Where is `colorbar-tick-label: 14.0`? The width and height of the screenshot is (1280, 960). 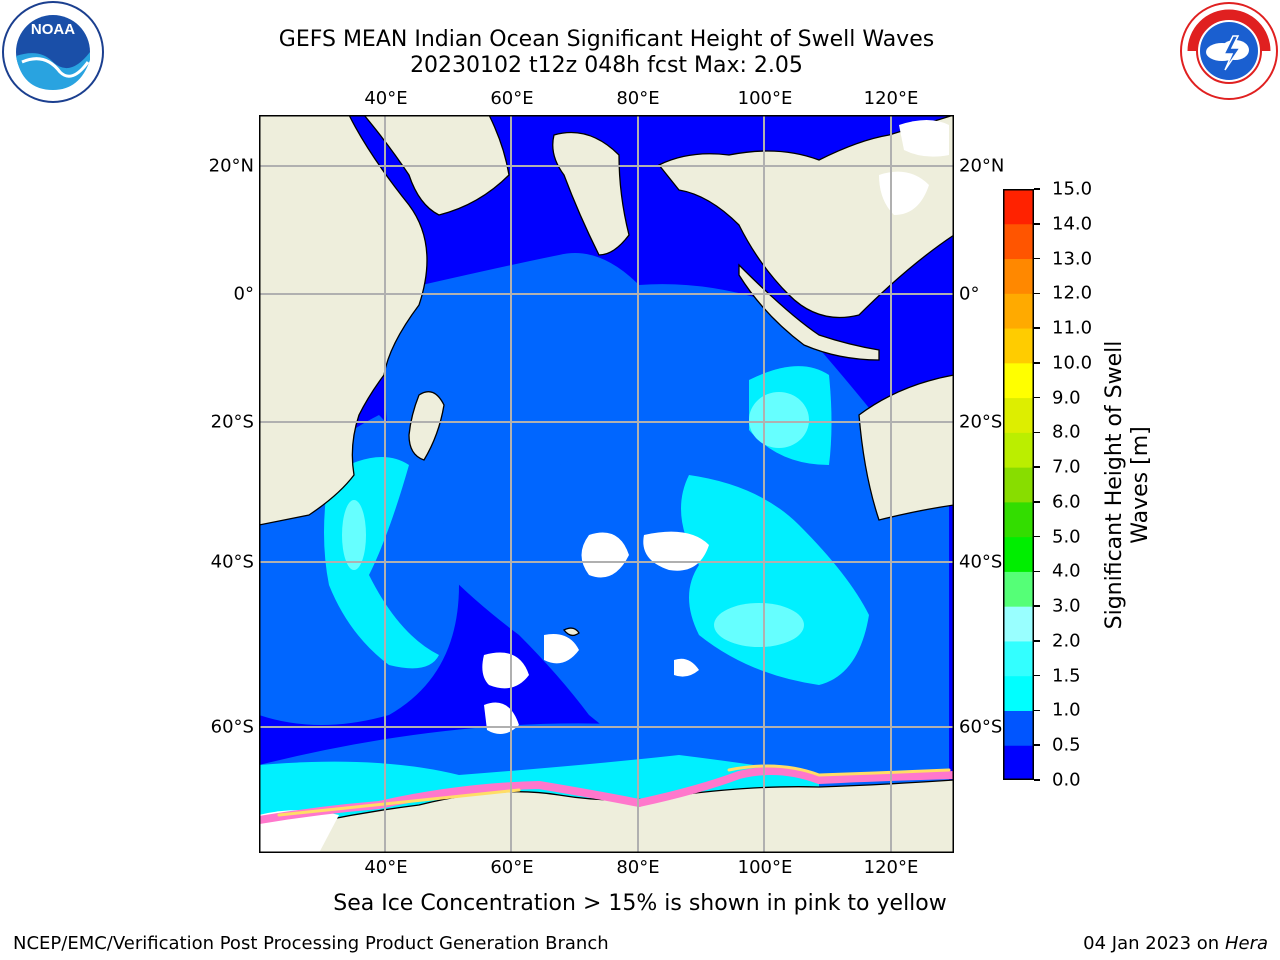
colorbar-tick-label: 14.0 is located at coordinates (1072, 224).